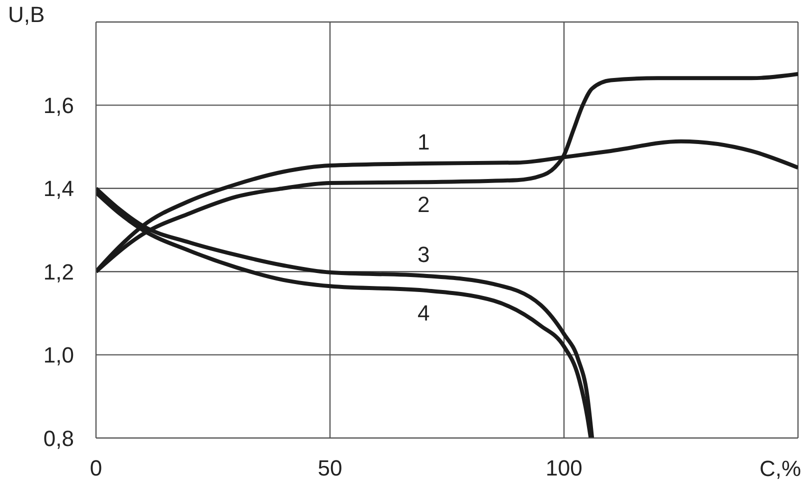  Describe the element at coordinates (564, 468) in the screenshot. I see `x-tick-label: 100` at that location.